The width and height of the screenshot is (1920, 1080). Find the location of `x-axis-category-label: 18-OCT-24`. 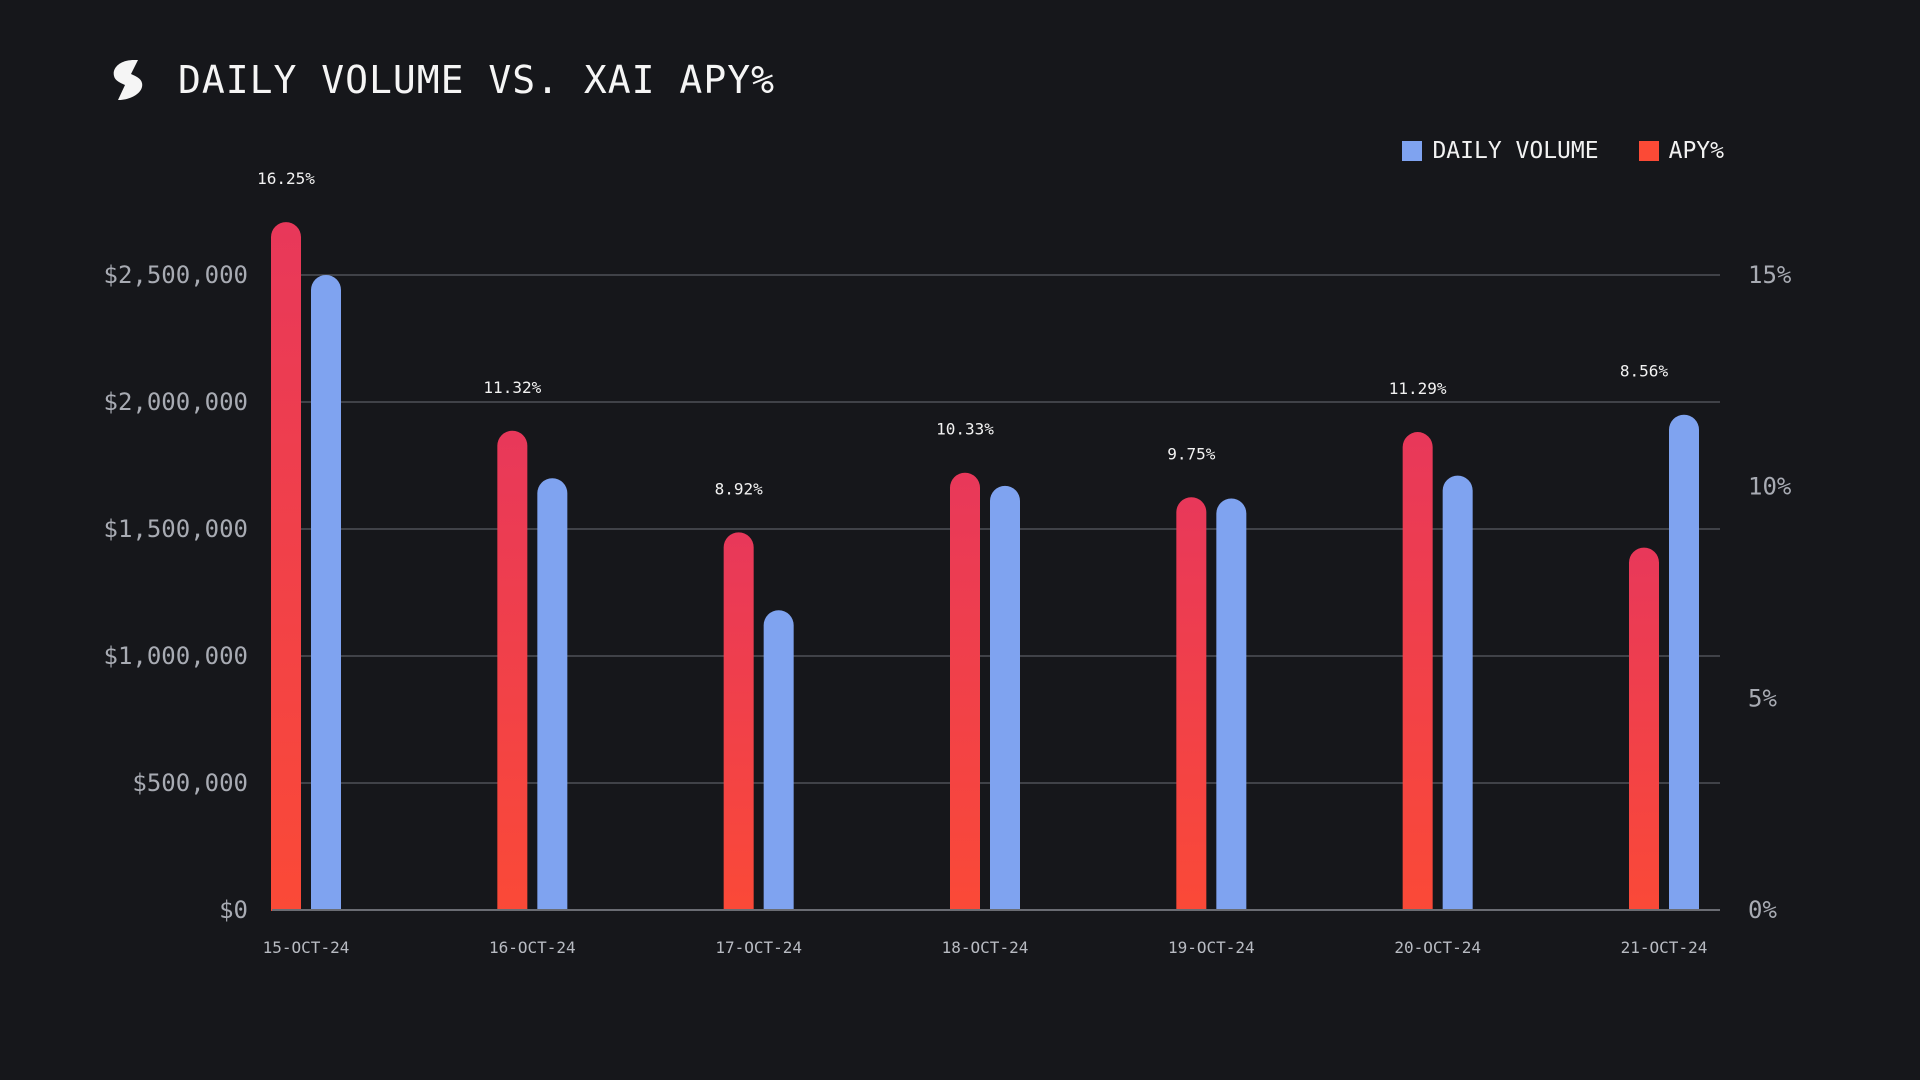

x-axis-category-label: 18-OCT-24 is located at coordinates (985, 947).